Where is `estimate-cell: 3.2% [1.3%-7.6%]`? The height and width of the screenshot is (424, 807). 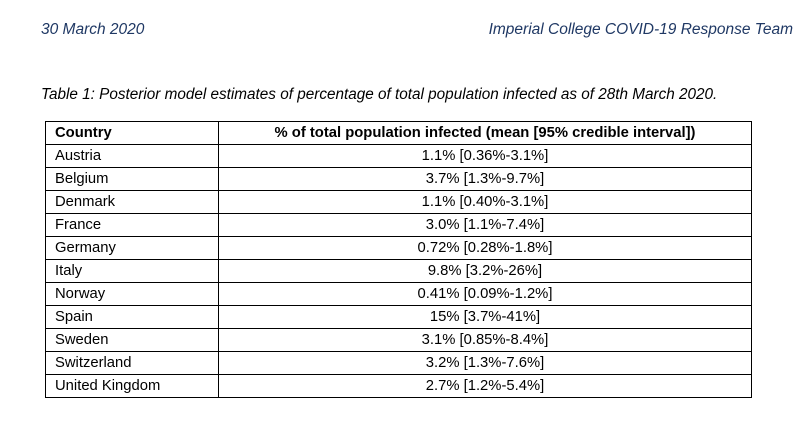
estimate-cell: 3.2% [1.3%-7.6%] is located at coordinates (485, 363).